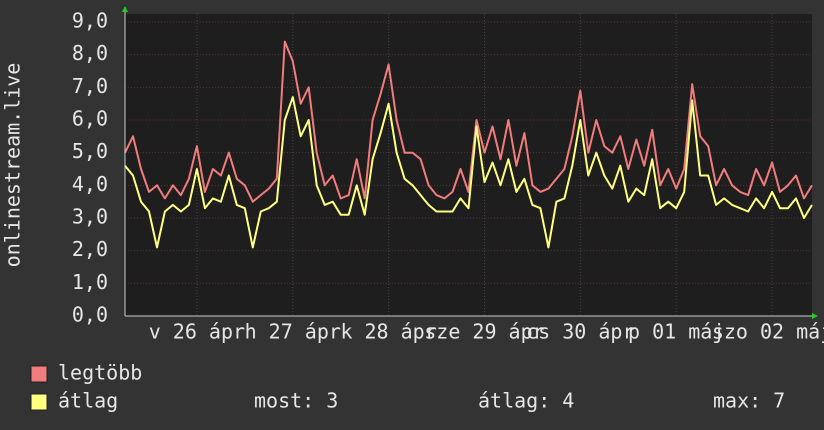 This screenshot has height=430, width=824. I want to click on legend-label: legtöbb, so click(100, 373).